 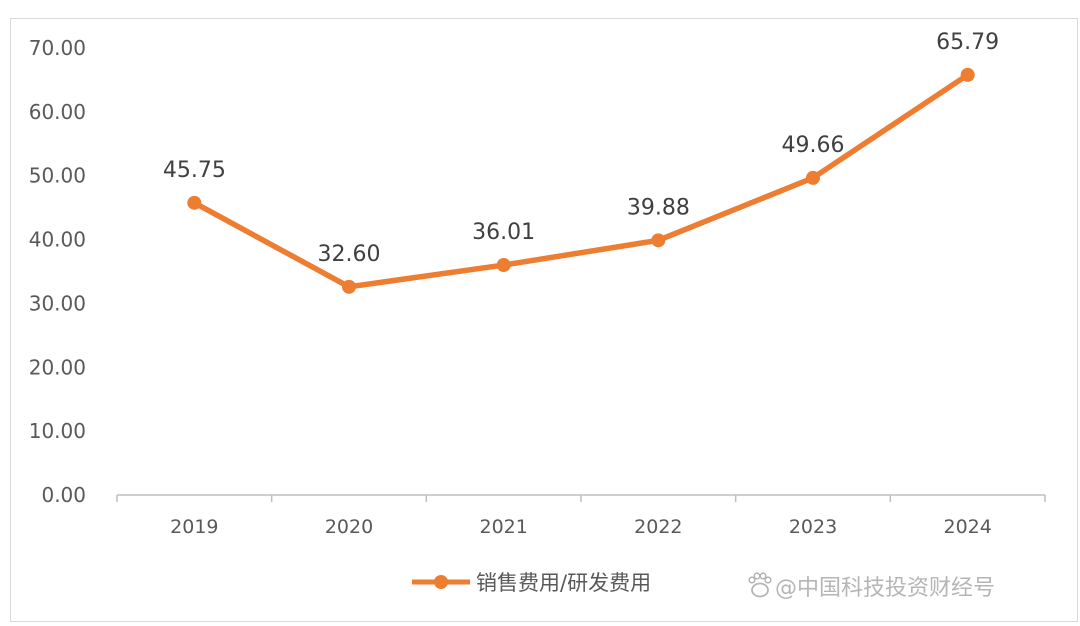 What do you see at coordinates (813, 145) in the screenshot?
I see `data-label: 49.66` at bounding box center [813, 145].